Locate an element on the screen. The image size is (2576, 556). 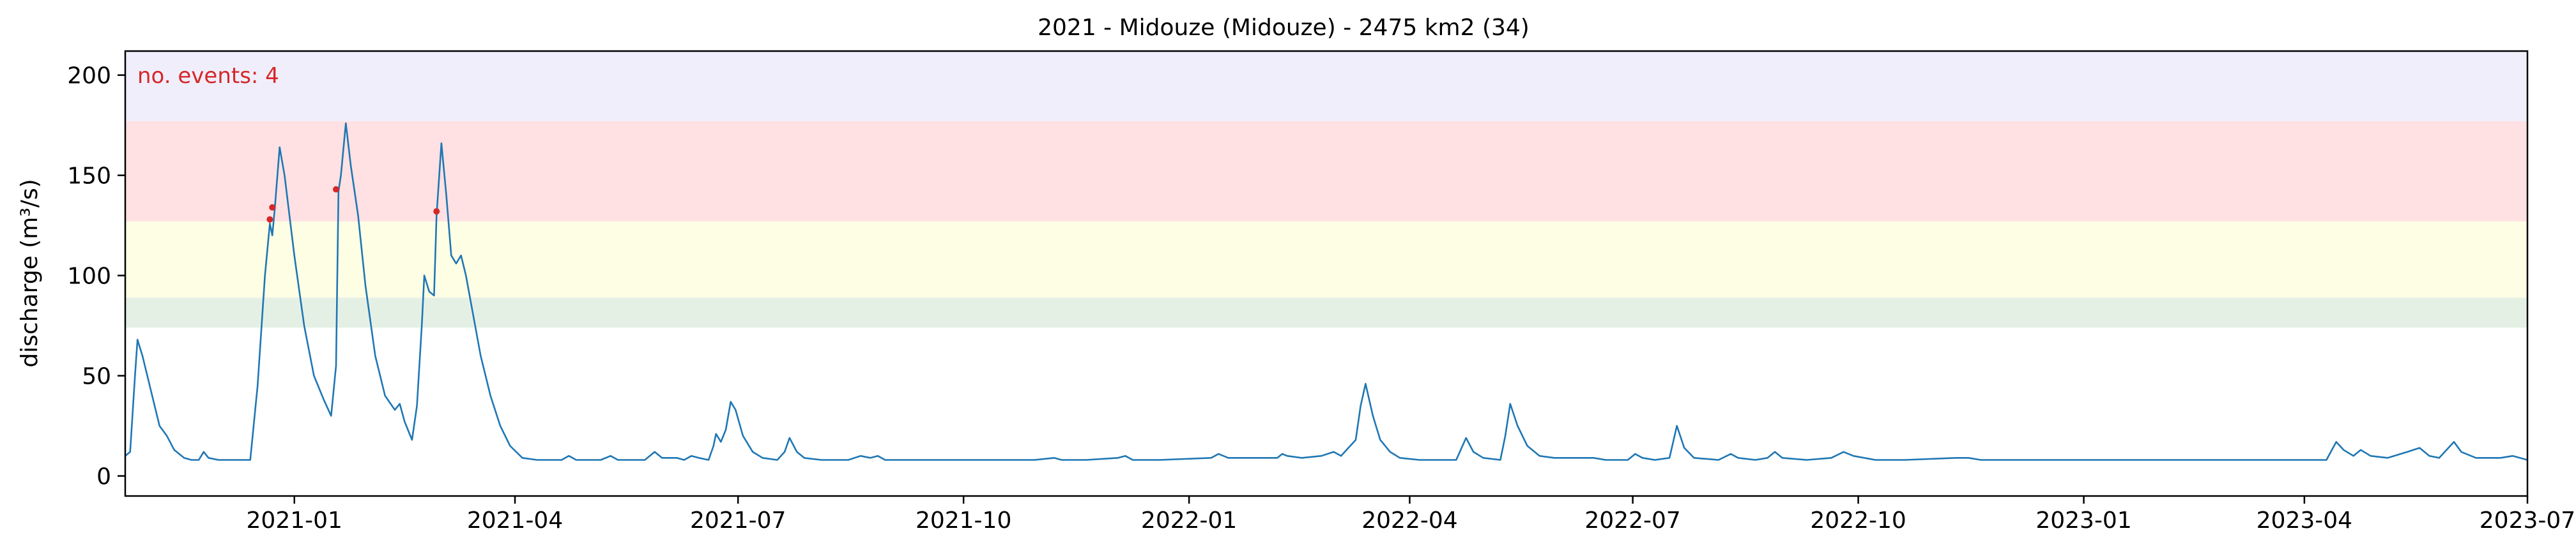
y-tick-label: 0 is located at coordinates (103, 477).